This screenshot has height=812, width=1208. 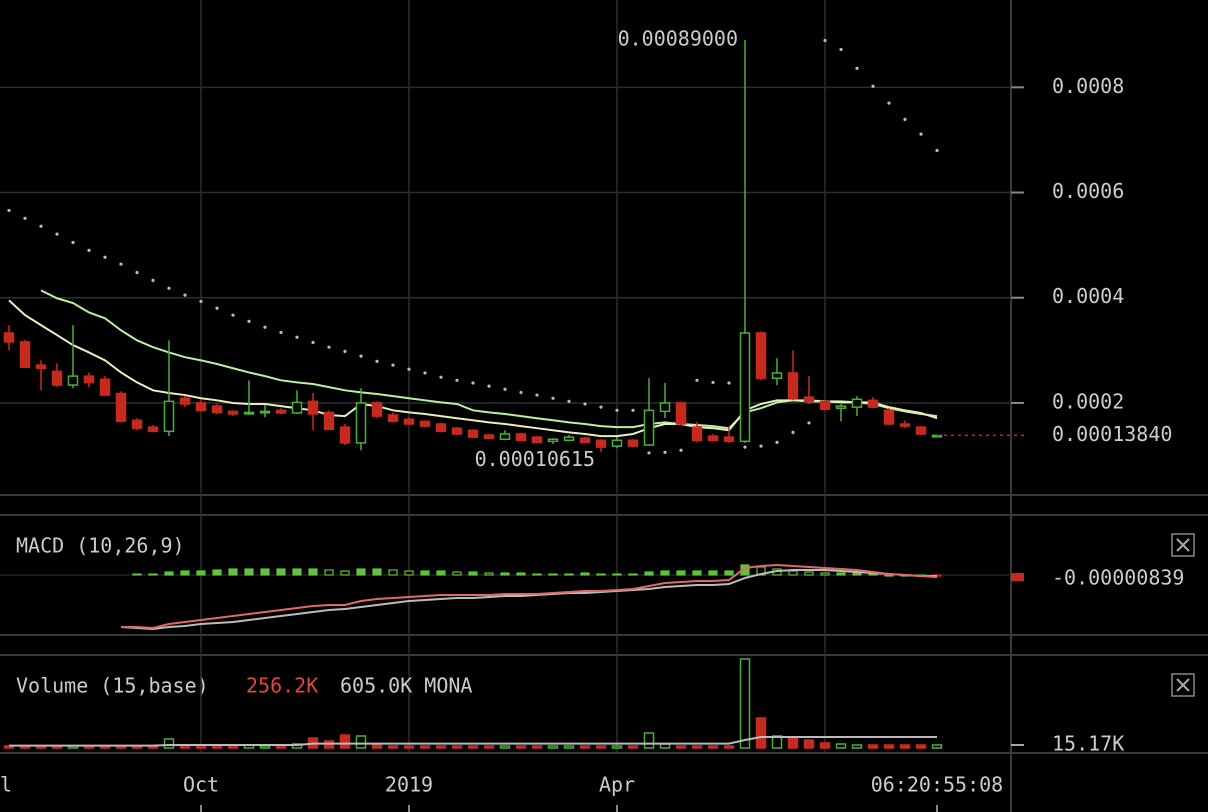 What do you see at coordinates (1088, 191) in the screenshot?
I see `y-tick-label: 0.0006` at bounding box center [1088, 191].